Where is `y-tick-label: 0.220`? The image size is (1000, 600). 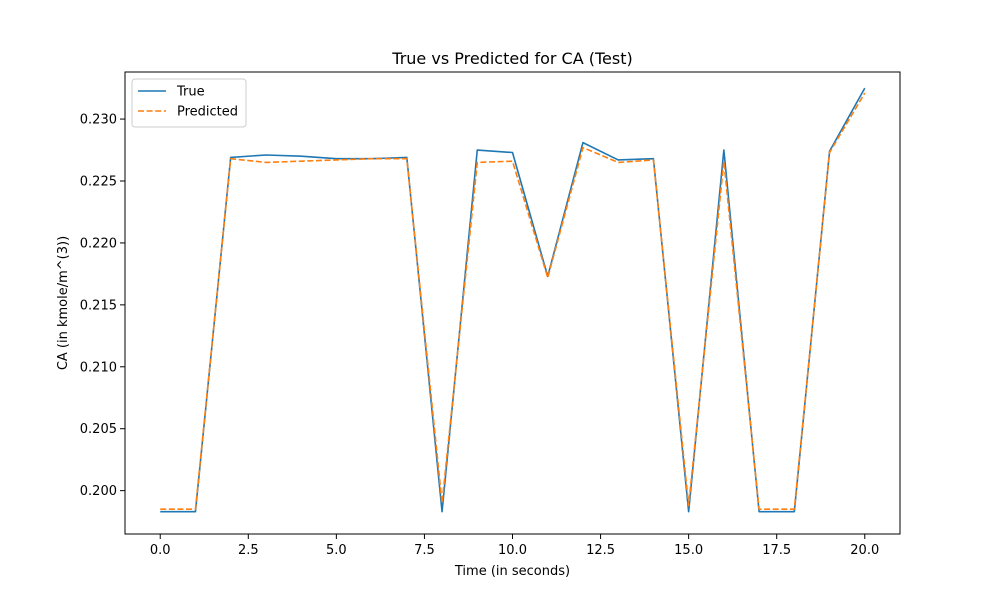
y-tick-label: 0.220 is located at coordinates (98, 243).